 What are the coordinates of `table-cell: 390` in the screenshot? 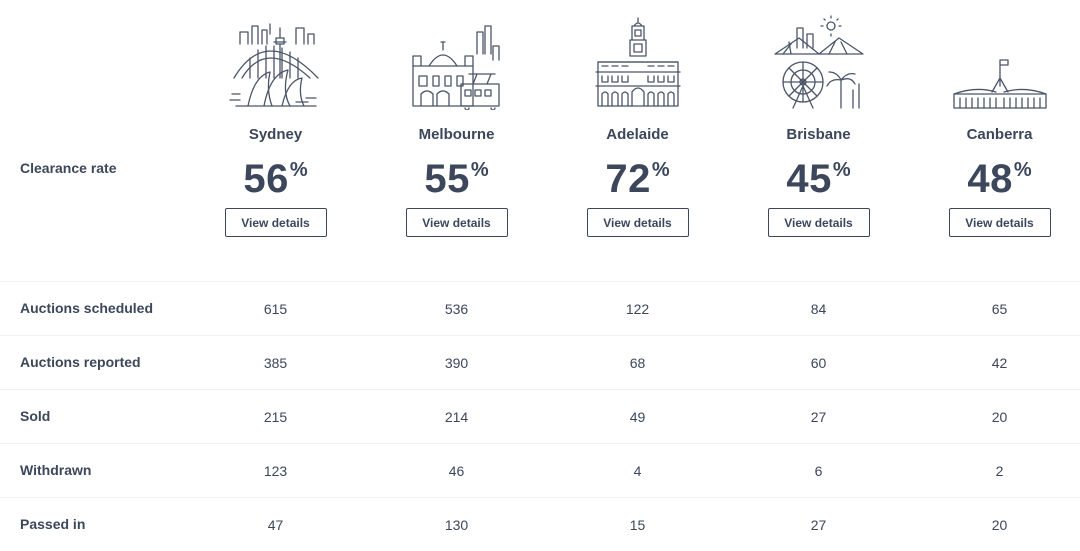 It's located at (456, 363).